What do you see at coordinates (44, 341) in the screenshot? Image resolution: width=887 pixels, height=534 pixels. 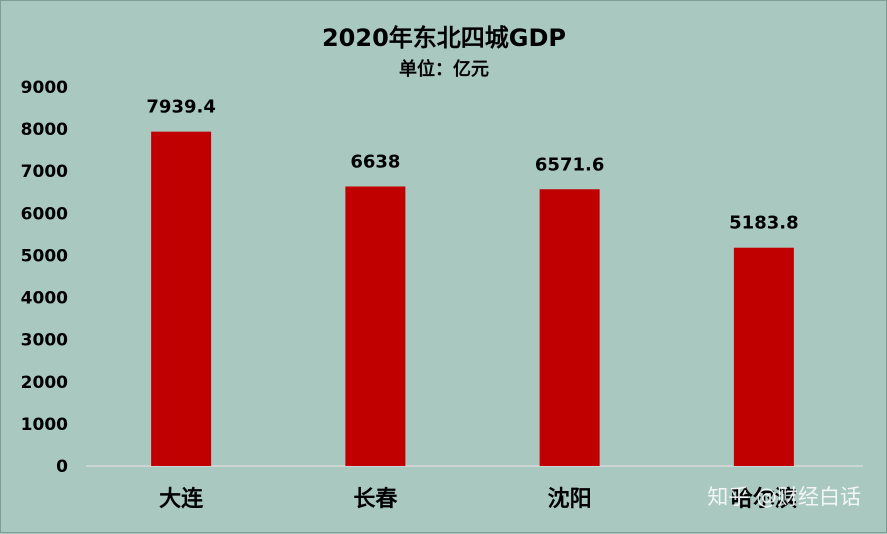 I see `y-tick-label: 3000` at bounding box center [44, 341].